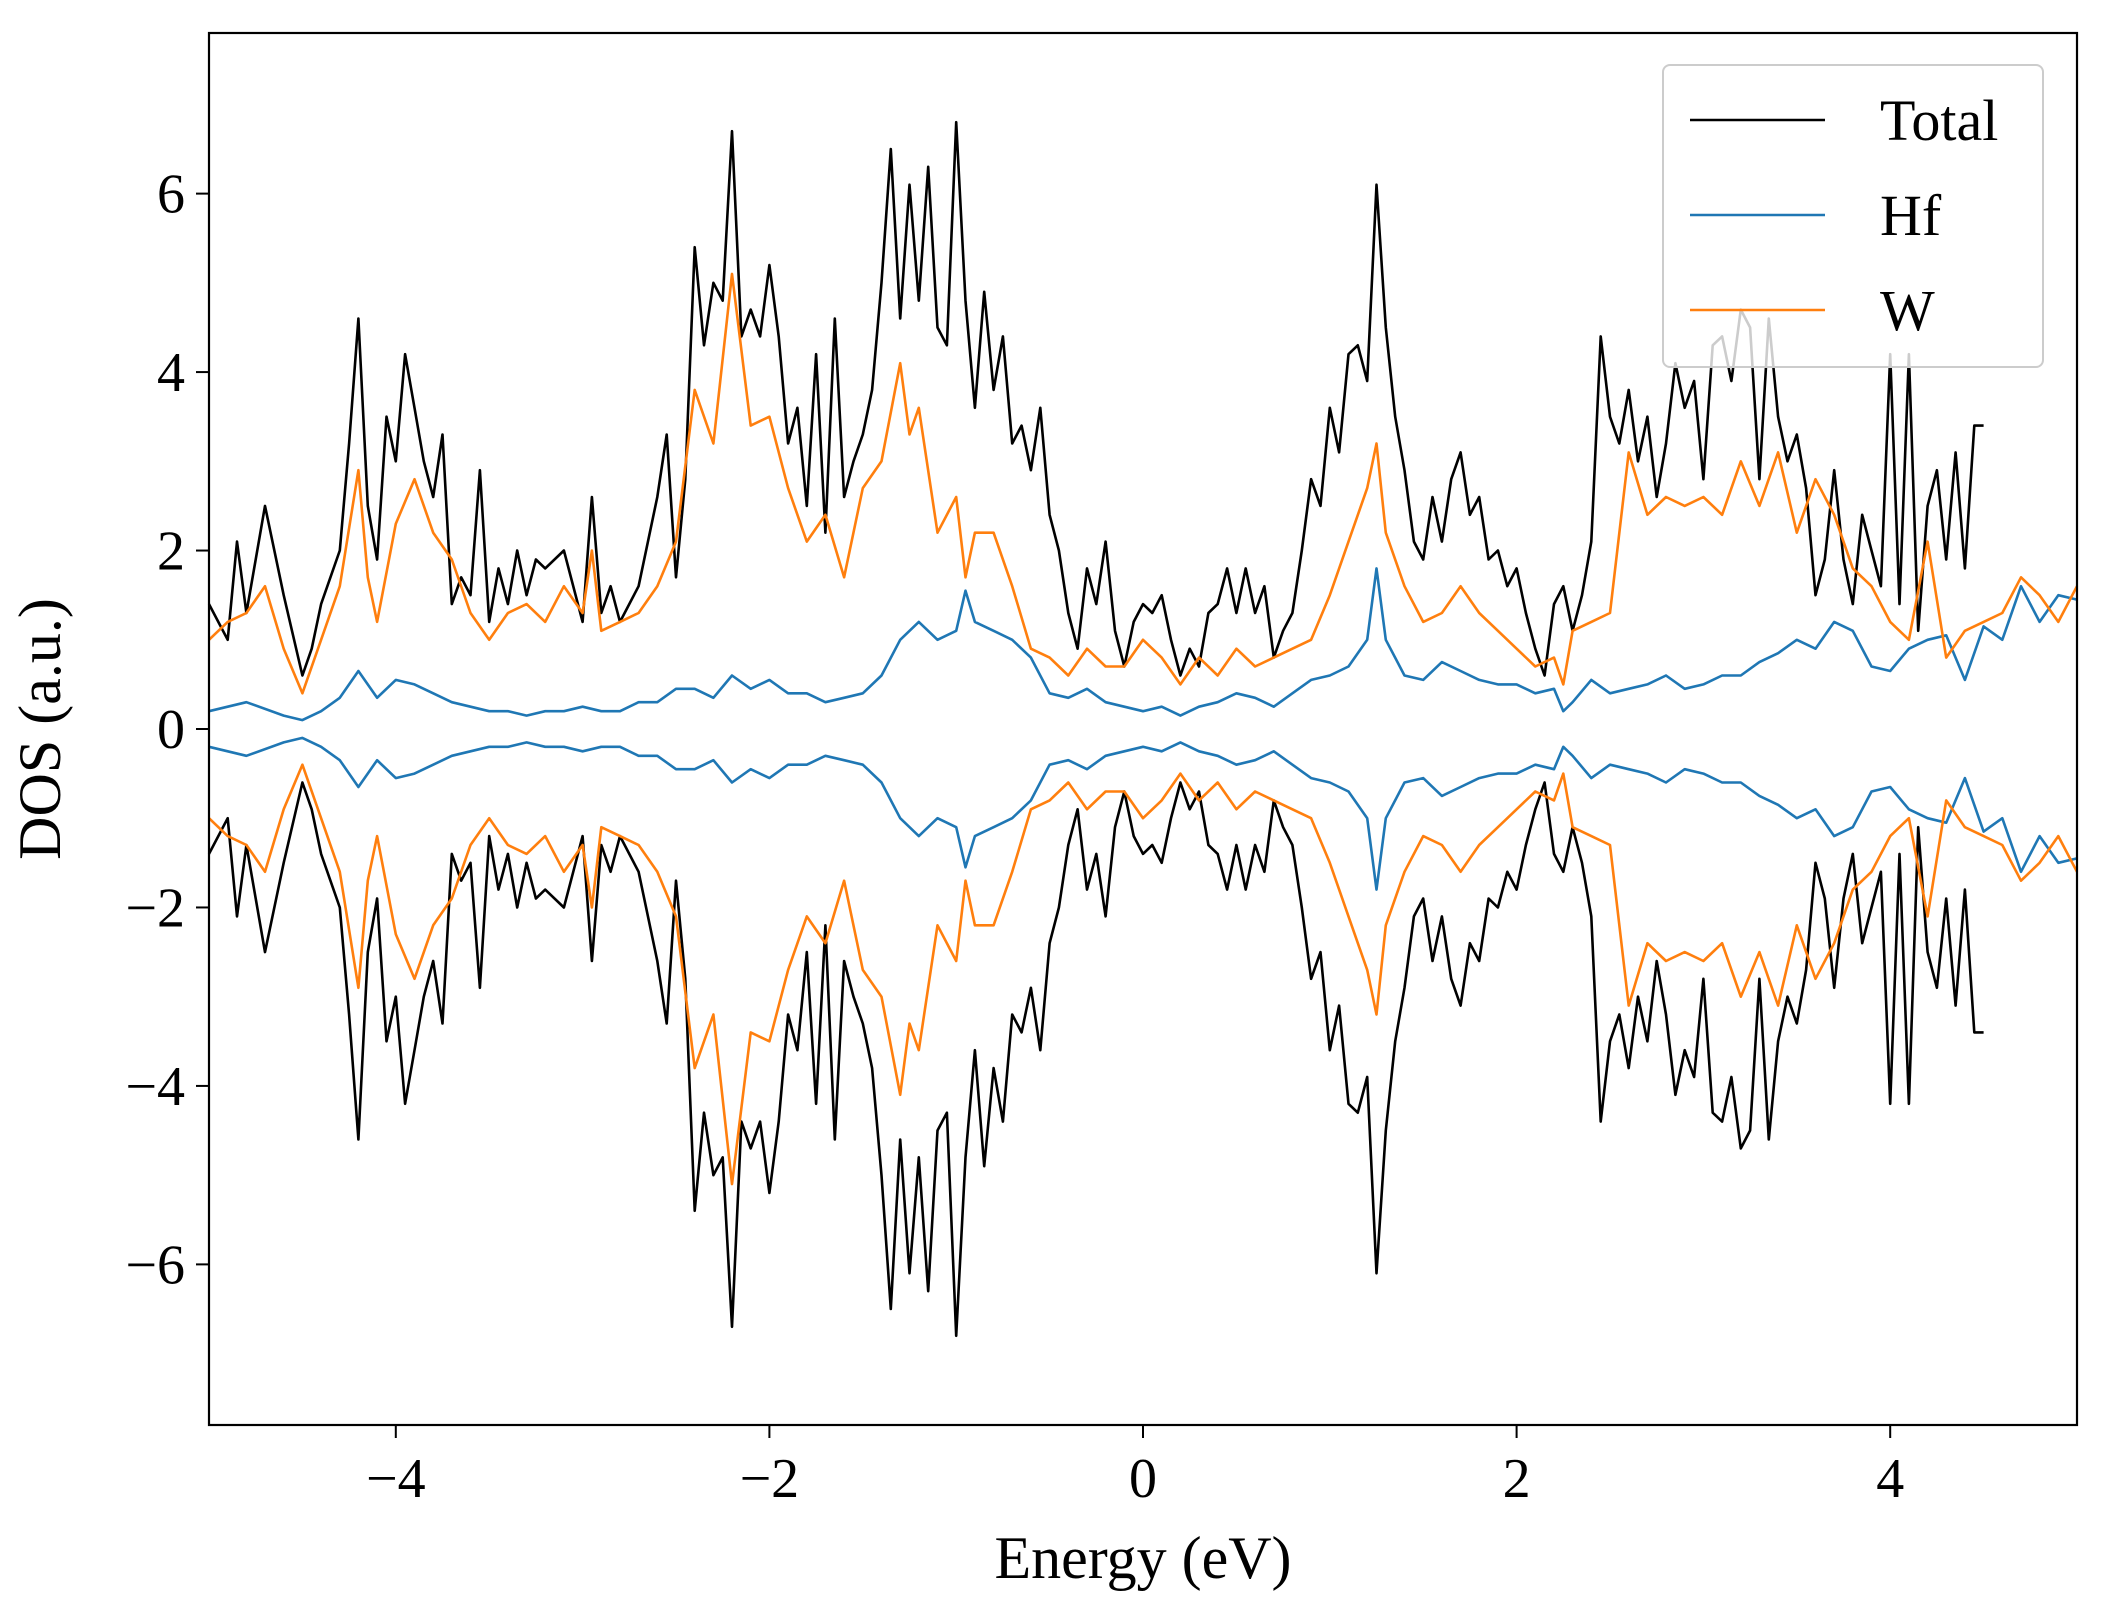 The height and width of the screenshot is (1622, 2101). Describe the element at coordinates (1143, 644) in the screenshot. I see `series-line-hf-up` at that location.